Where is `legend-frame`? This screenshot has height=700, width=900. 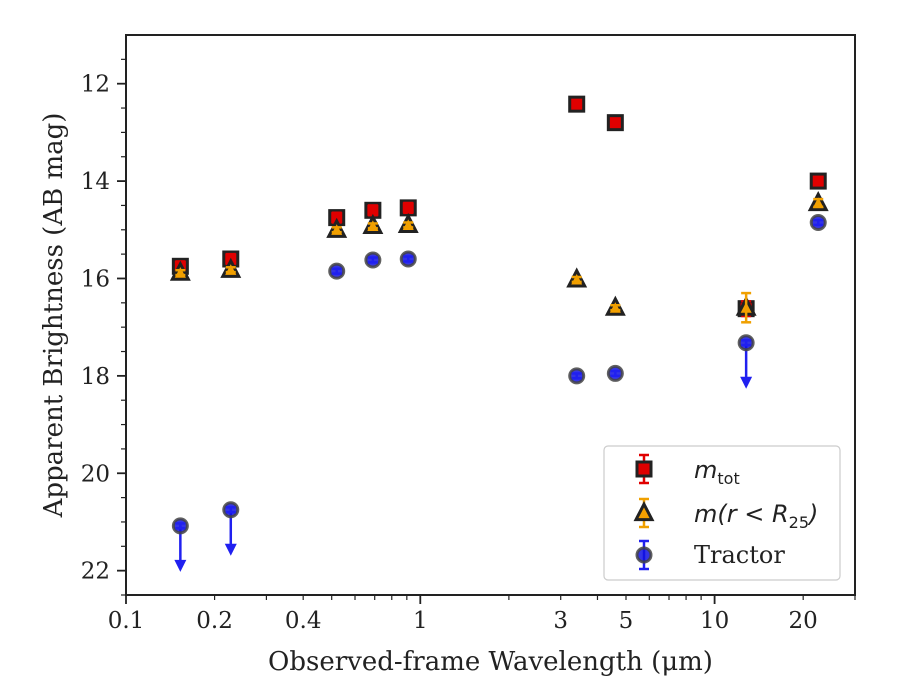
legend-frame is located at coordinates (722, 513).